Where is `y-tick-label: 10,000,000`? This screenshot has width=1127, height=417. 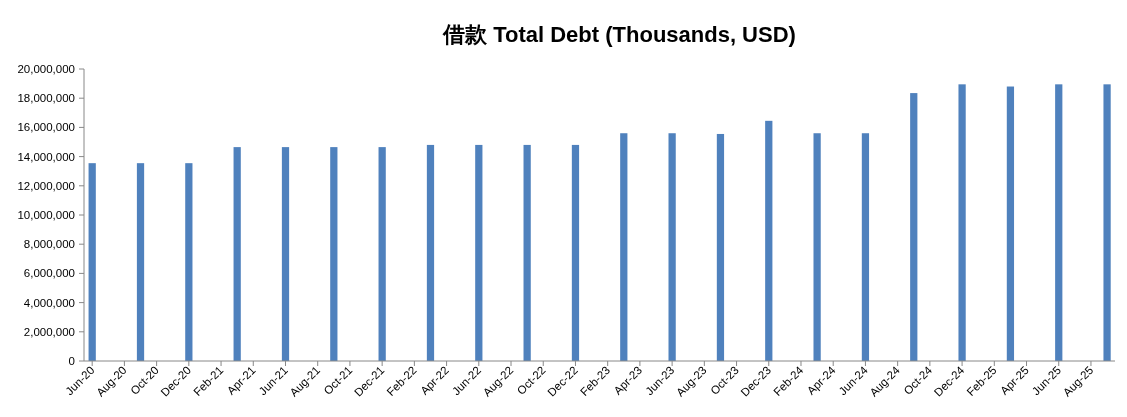 y-tick-label: 10,000,000 is located at coordinates (46, 215).